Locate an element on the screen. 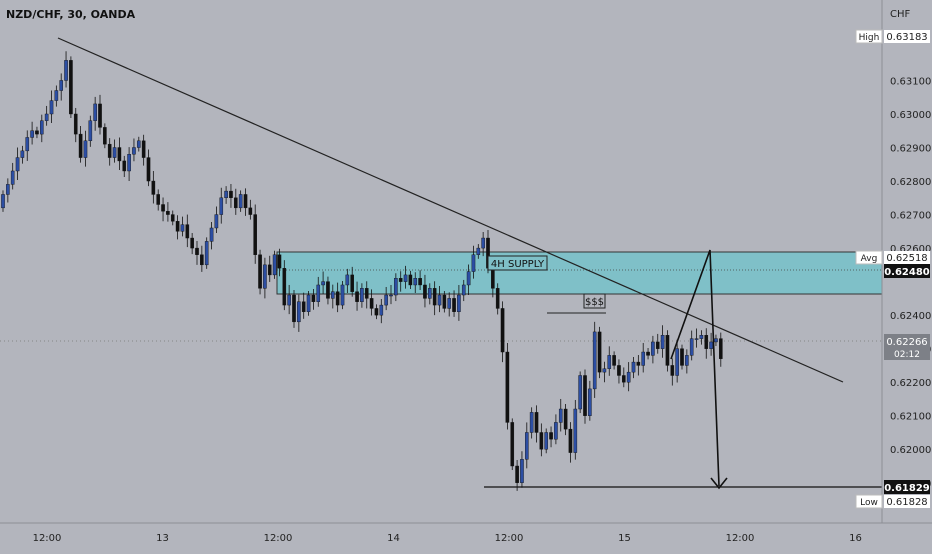 The image size is (932, 554). projection-path is located at coordinates (695, 368).